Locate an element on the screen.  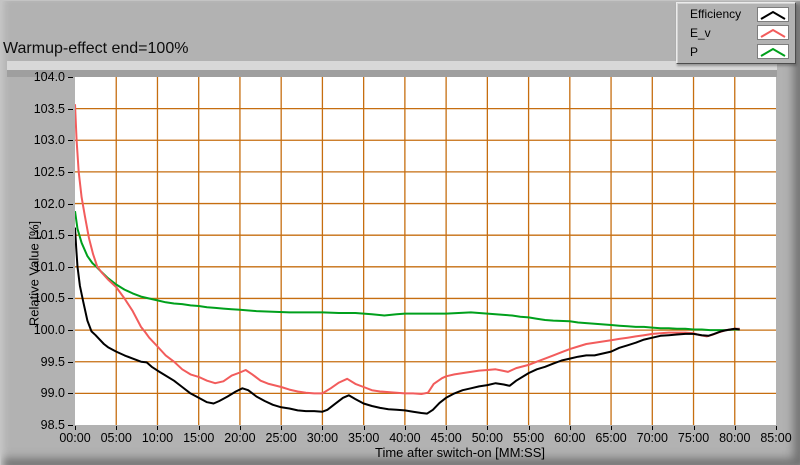
y-tick-label: 102.5 is located at coordinates (49, 171).